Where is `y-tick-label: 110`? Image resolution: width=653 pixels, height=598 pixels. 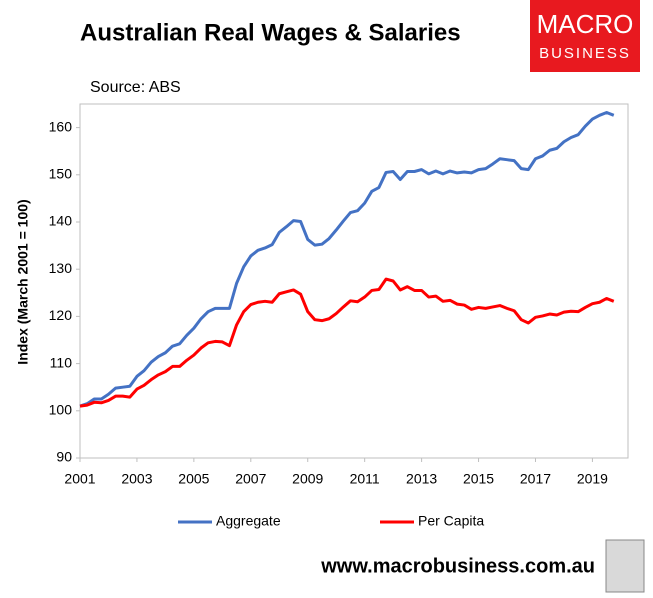 y-tick-label: 110 is located at coordinates (61, 362).